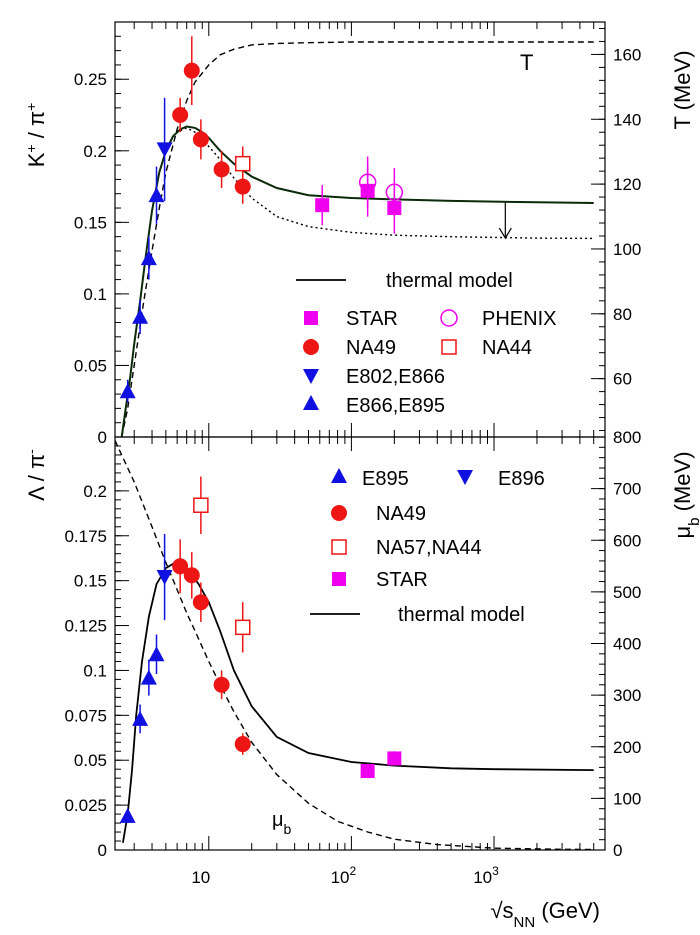  I want to click on right-tick-label: 60, so click(622, 379).